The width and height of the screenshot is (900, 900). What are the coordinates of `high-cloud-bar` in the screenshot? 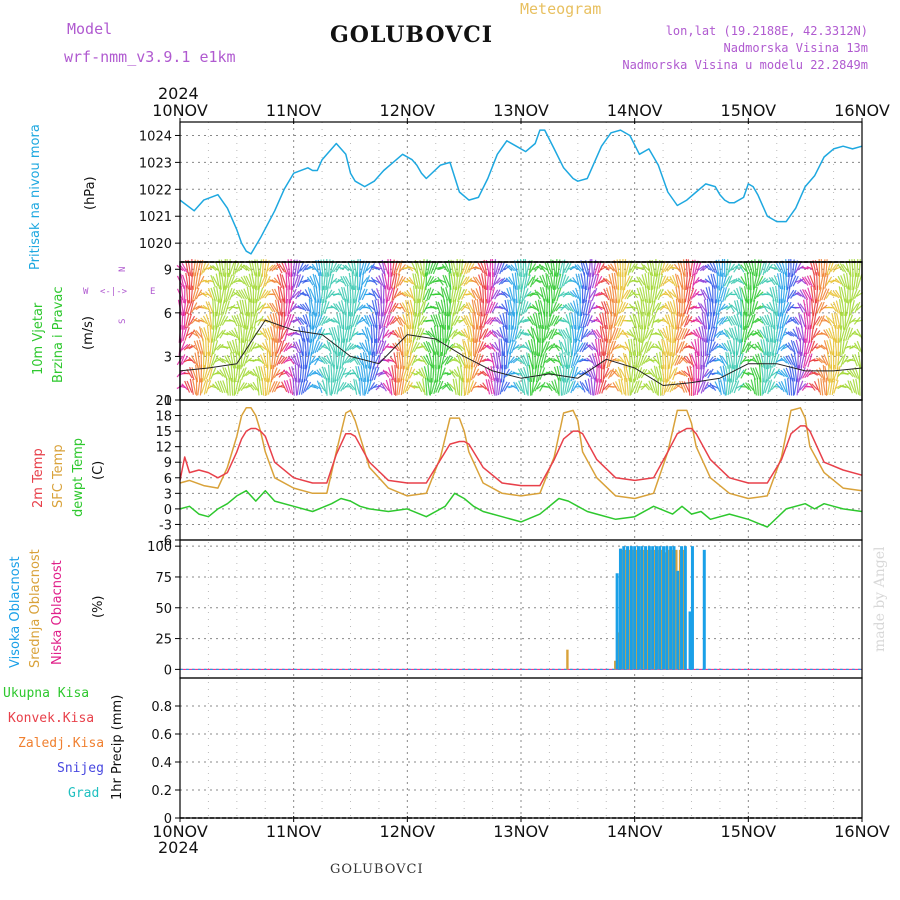 It's located at (678, 620).